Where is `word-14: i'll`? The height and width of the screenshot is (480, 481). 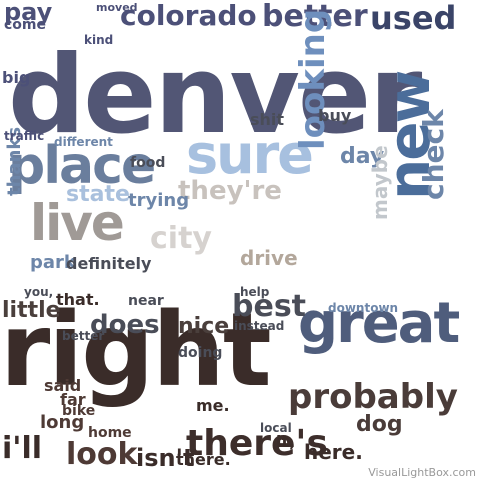 word-14: i'll is located at coordinates (22, 448).